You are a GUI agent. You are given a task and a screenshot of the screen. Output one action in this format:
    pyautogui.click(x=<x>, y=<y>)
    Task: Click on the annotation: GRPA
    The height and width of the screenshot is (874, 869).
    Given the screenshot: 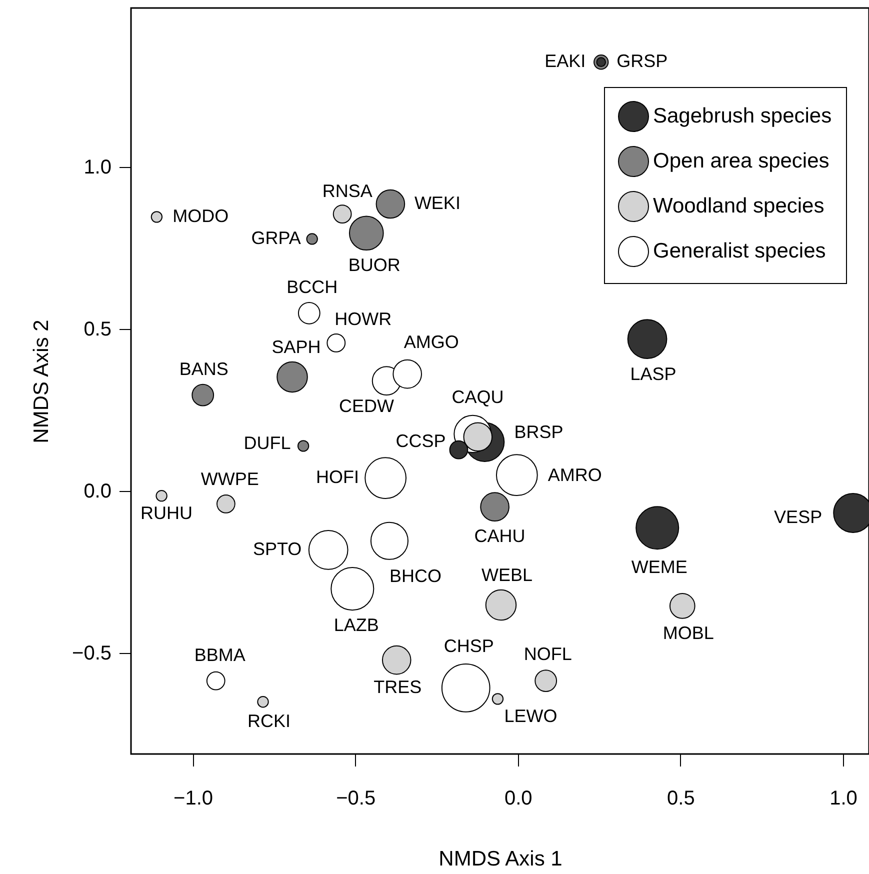 What is the action you would take?
    pyautogui.click(x=276, y=238)
    